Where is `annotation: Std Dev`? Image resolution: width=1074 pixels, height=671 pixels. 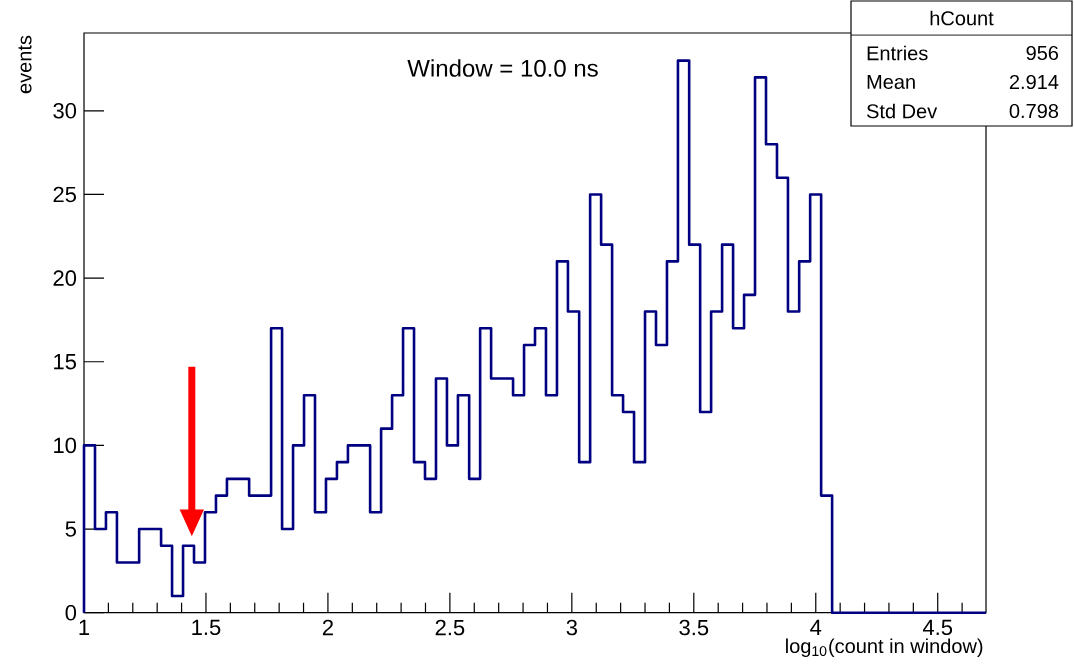
annotation: Std Dev is located at coordinates (902, 111).